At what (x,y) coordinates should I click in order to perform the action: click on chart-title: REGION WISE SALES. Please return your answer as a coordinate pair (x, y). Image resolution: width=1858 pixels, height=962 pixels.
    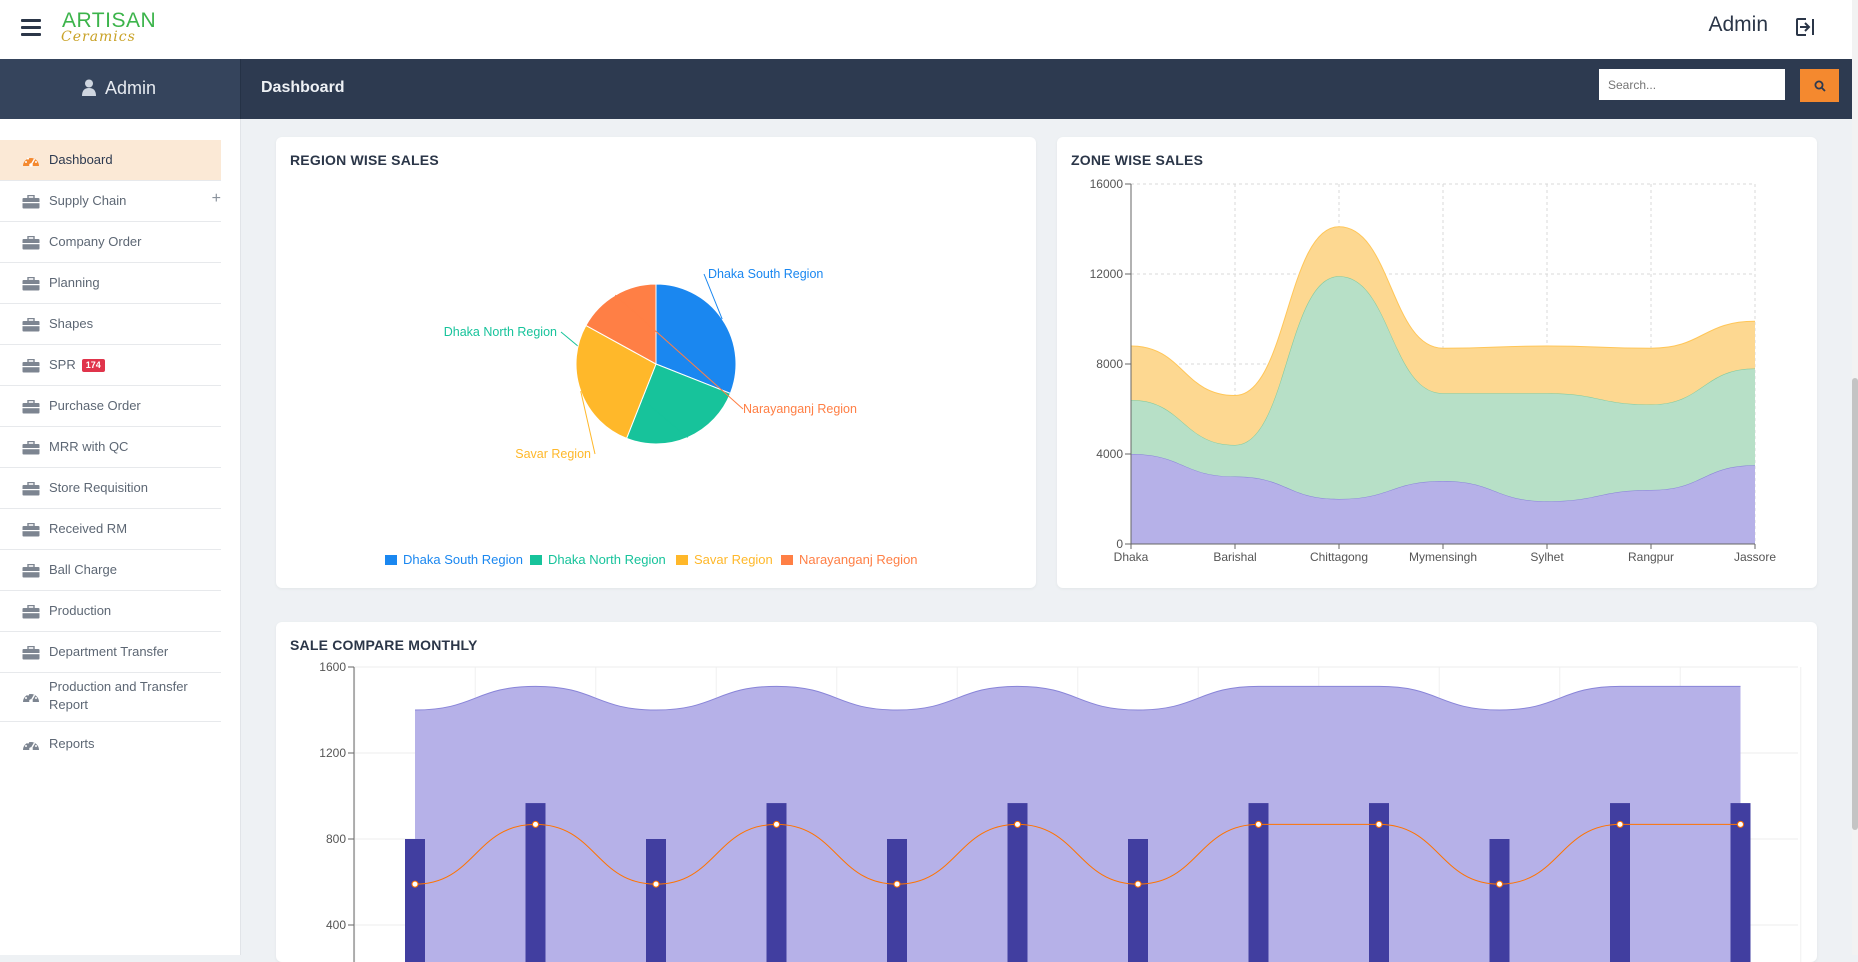
    Looking at the image, I should click on (364, 160).